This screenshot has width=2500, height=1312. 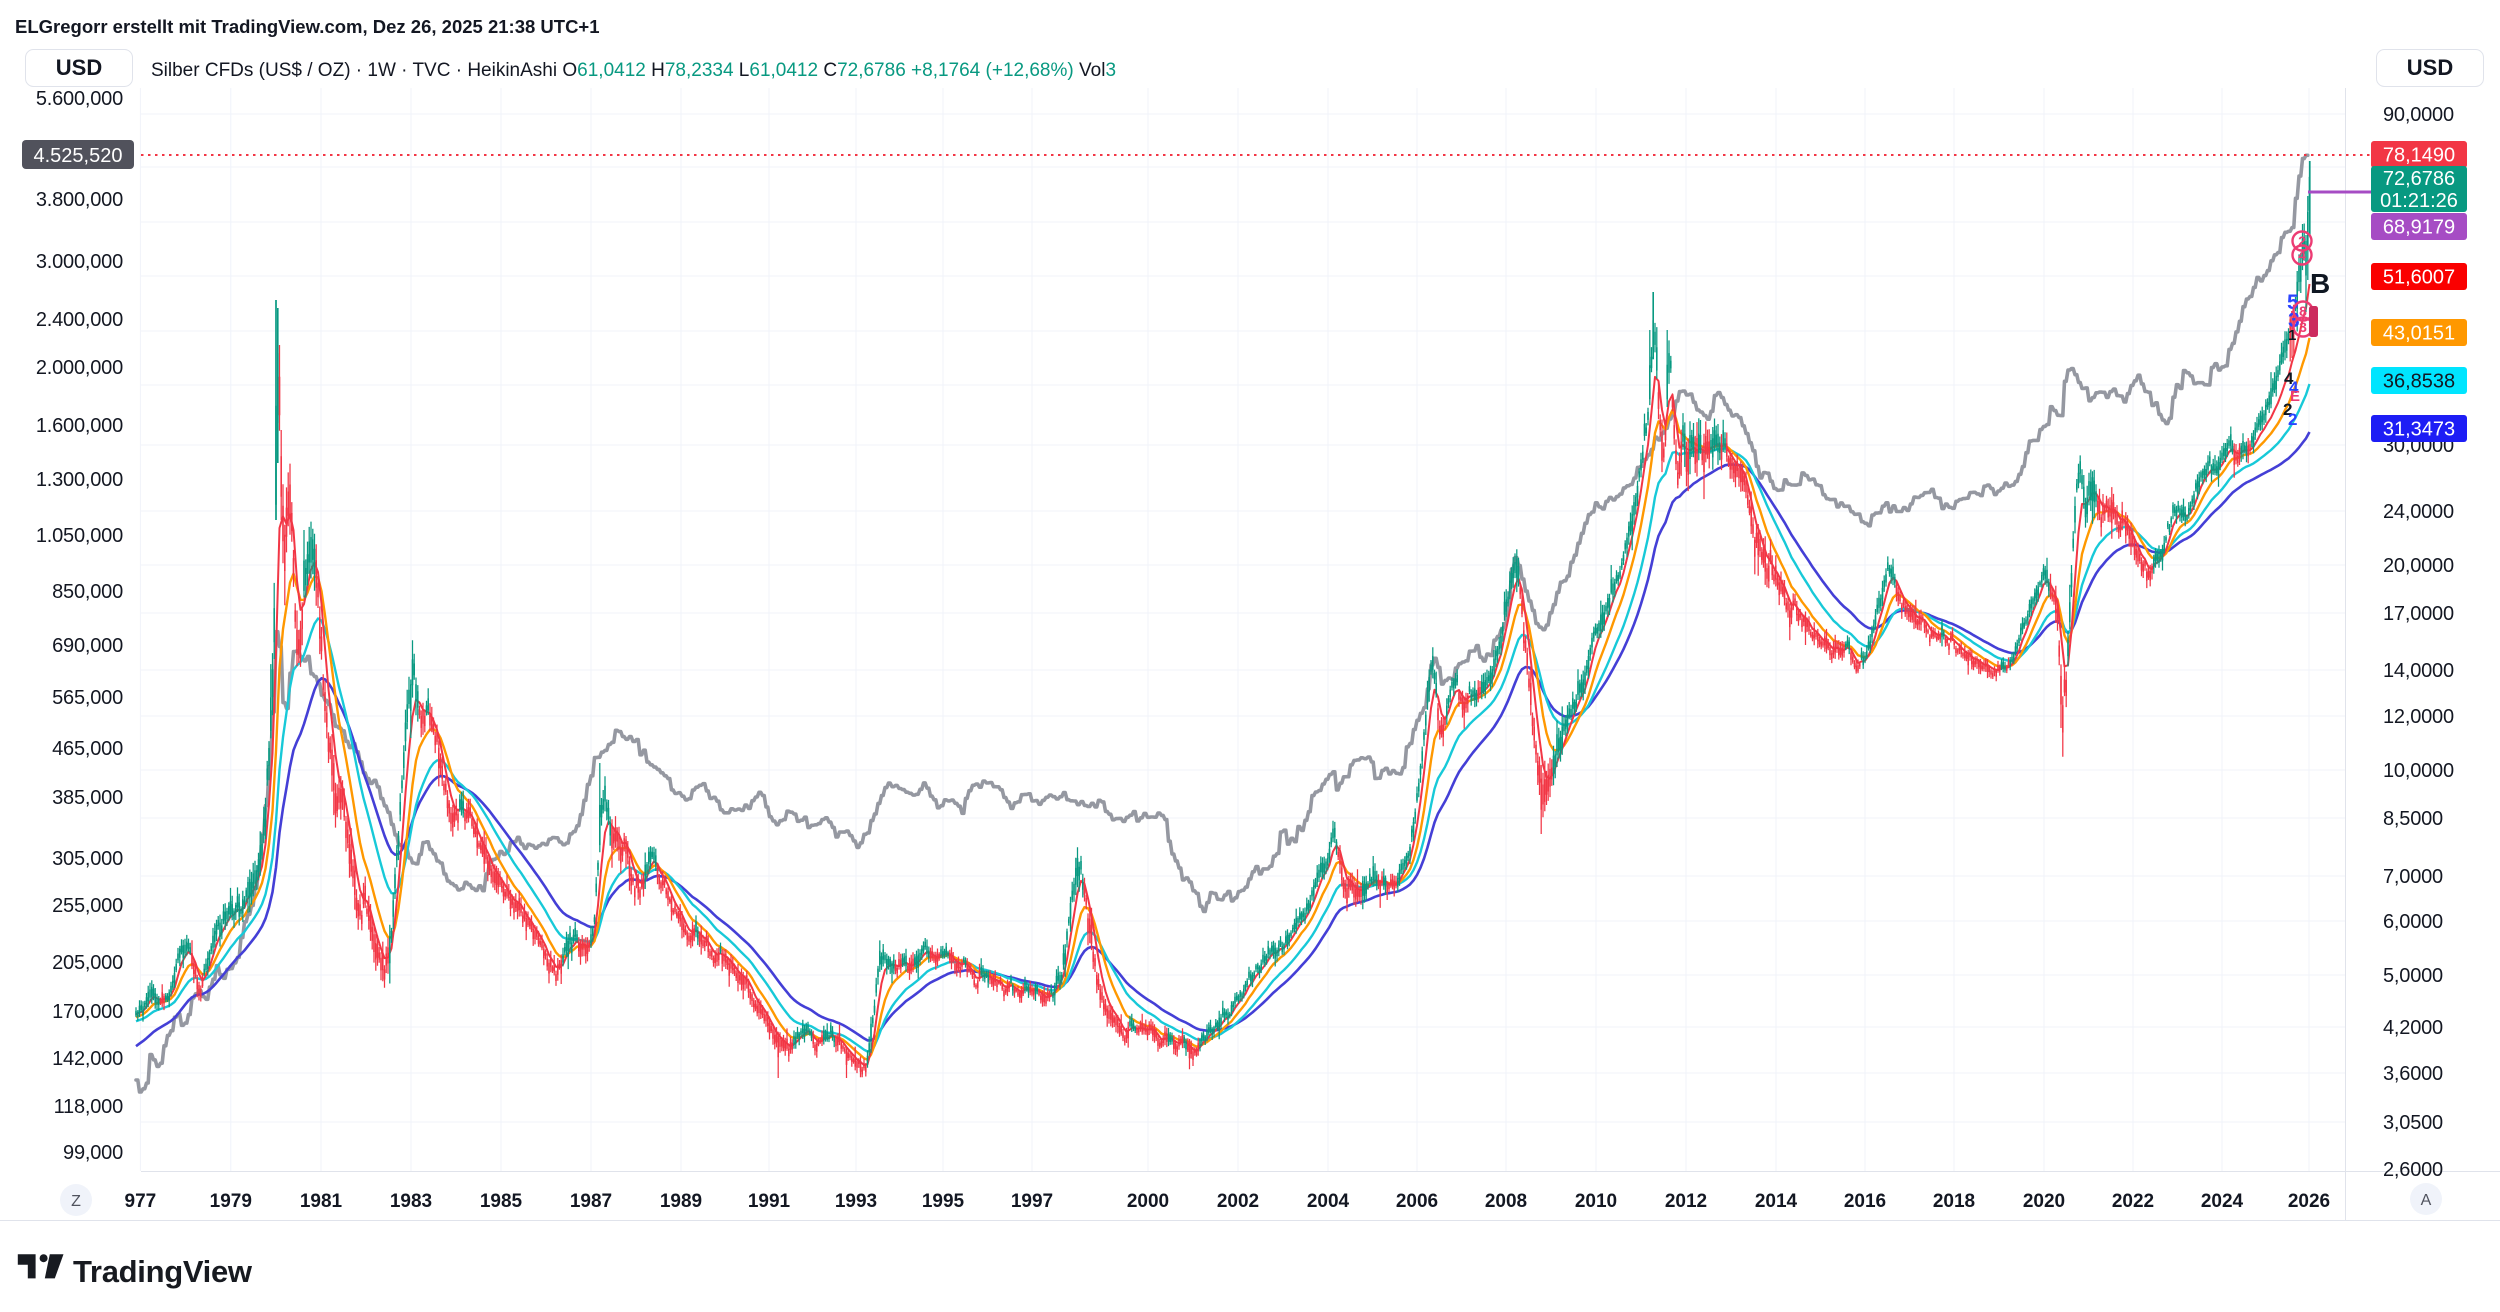 What do you see at coordinates (2419, 382) in the screenshot?
I see `svg-text: 36,8538` at bounding box center [2419, 382].